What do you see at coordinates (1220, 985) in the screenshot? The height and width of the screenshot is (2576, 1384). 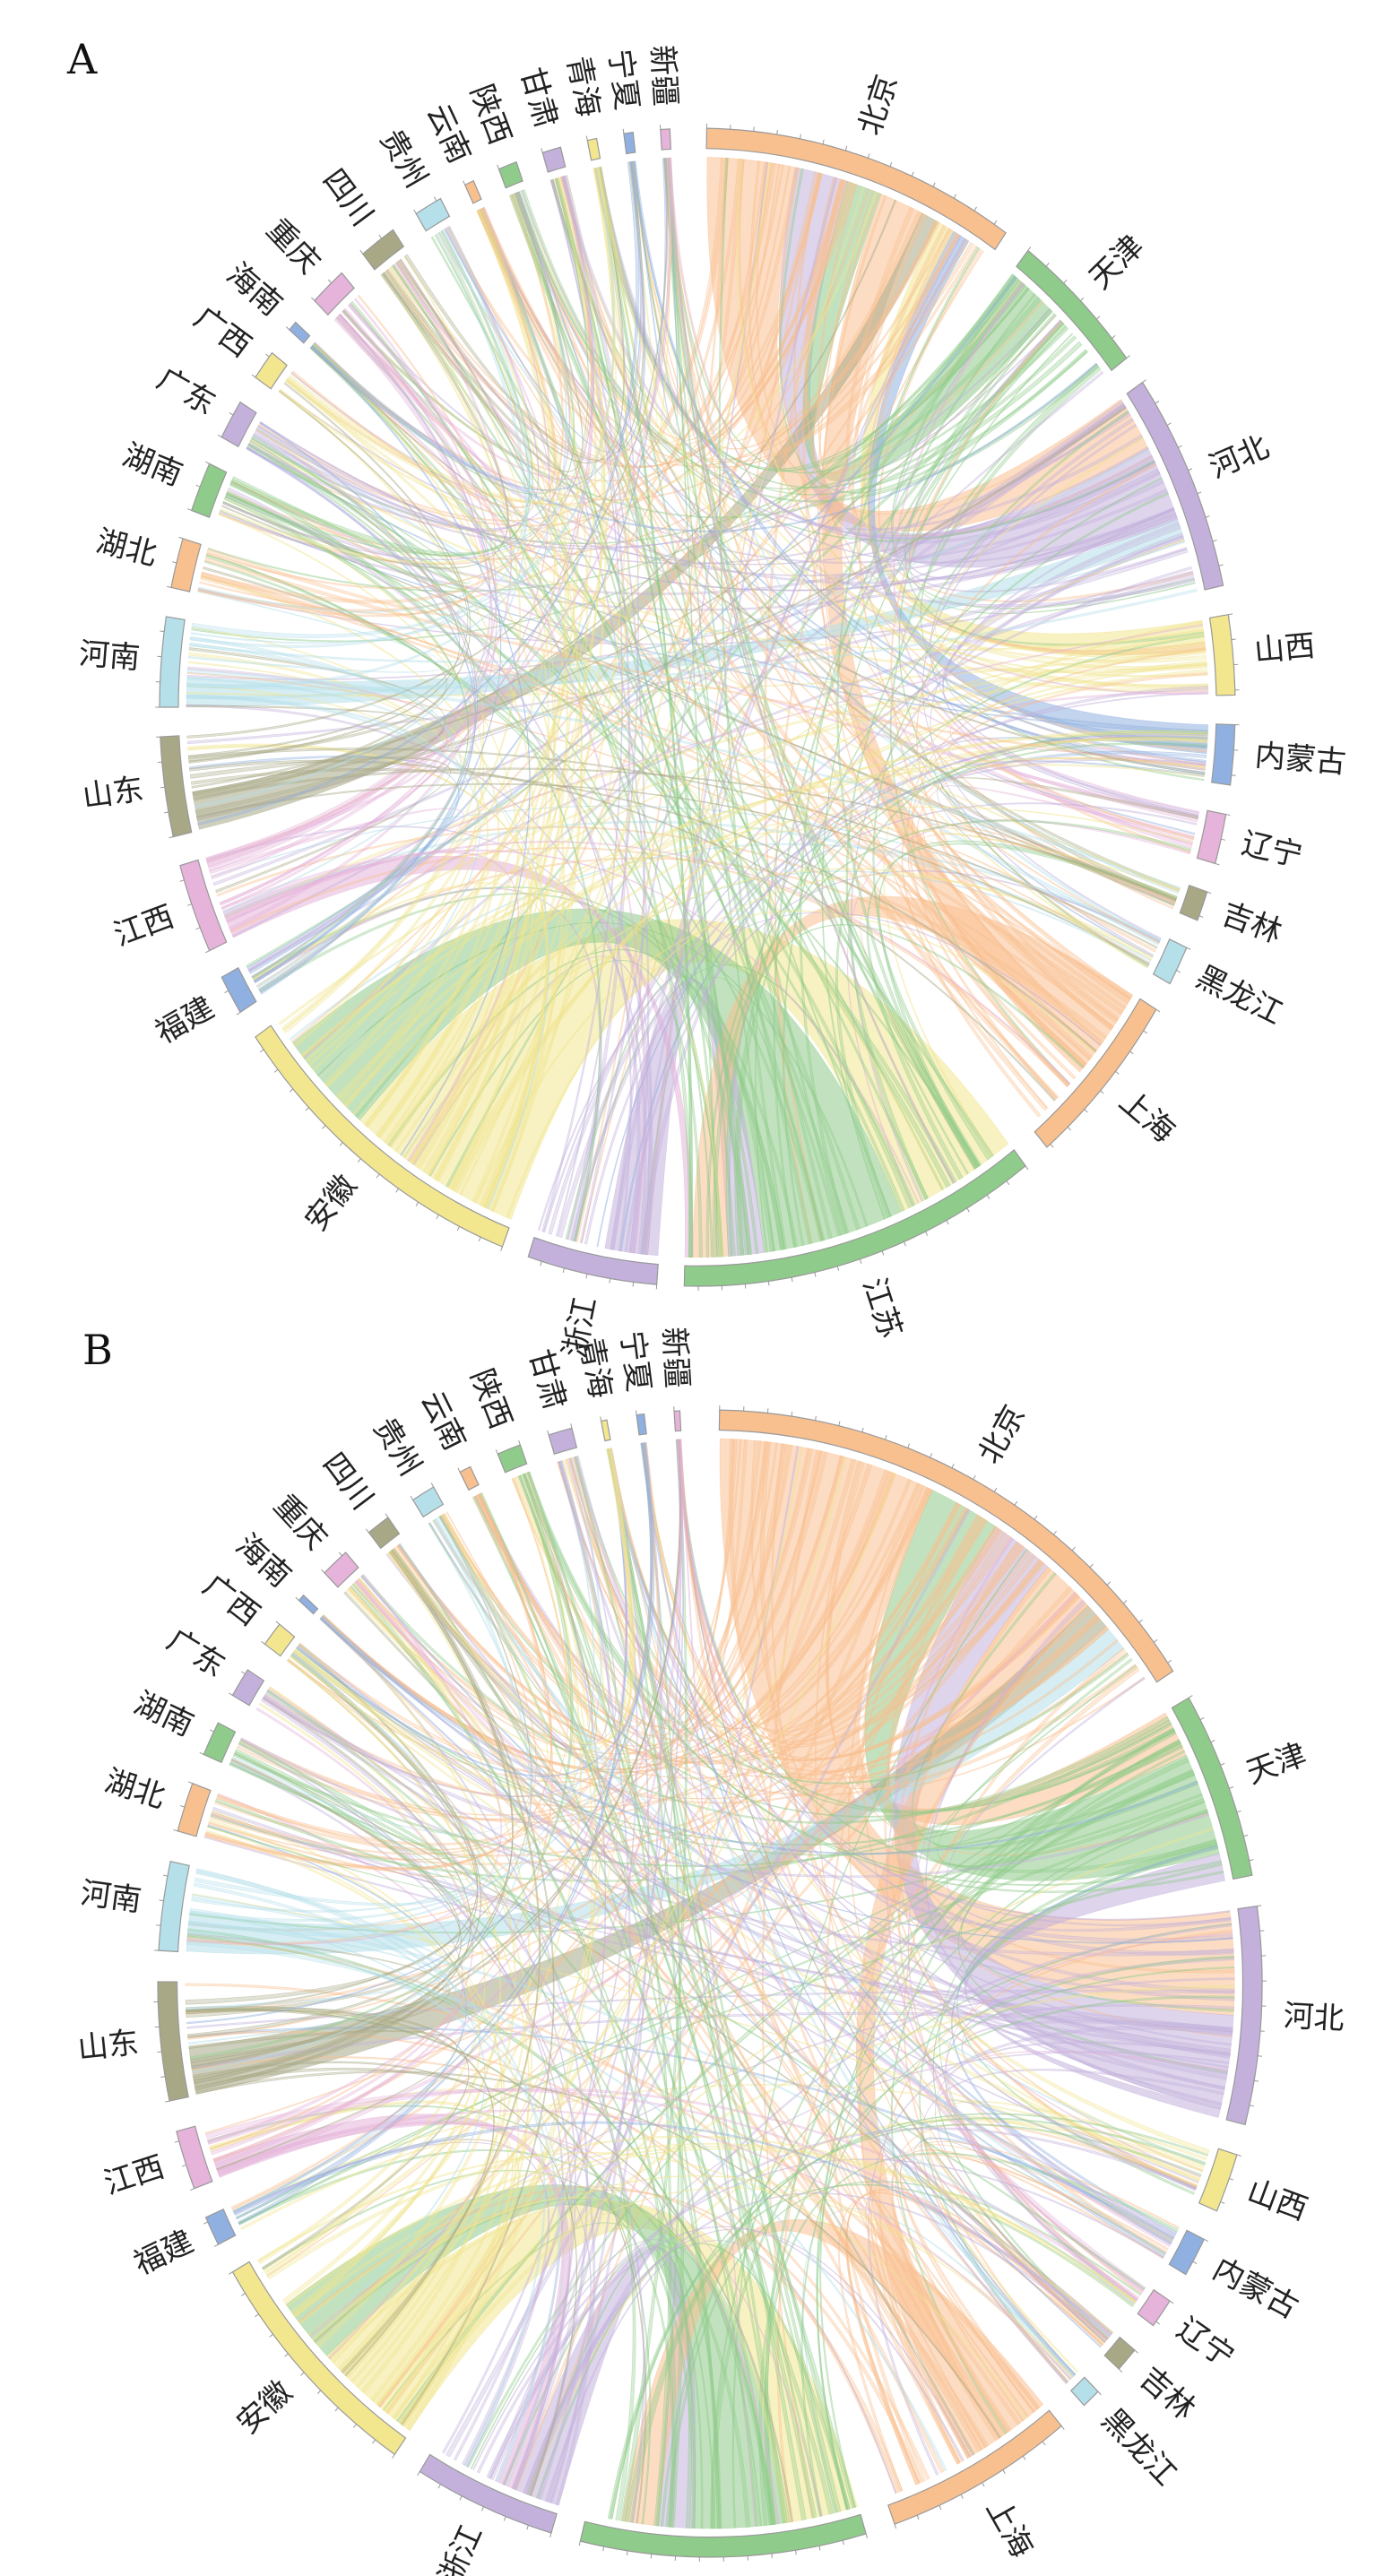 I see `segment-黑龙江: 黑龙江` at bounding box center [1220, 985].